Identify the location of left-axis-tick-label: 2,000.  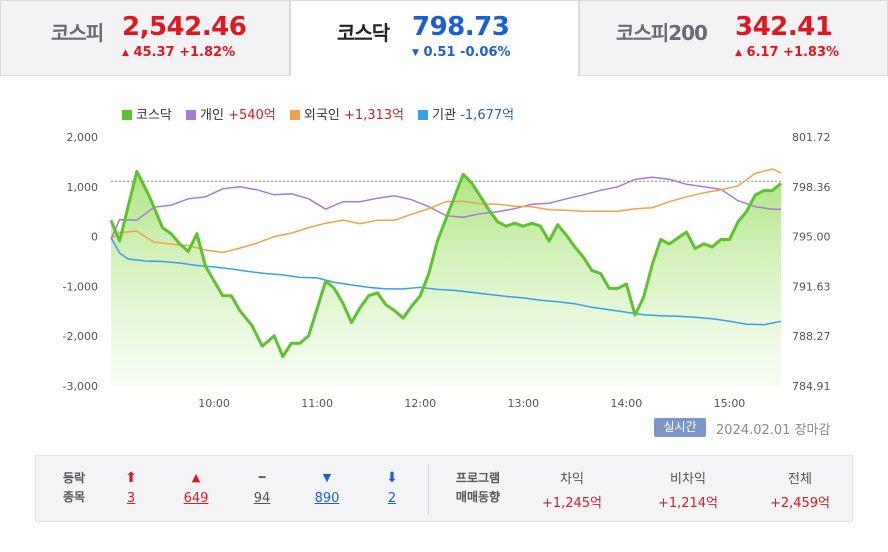
(83, 137).